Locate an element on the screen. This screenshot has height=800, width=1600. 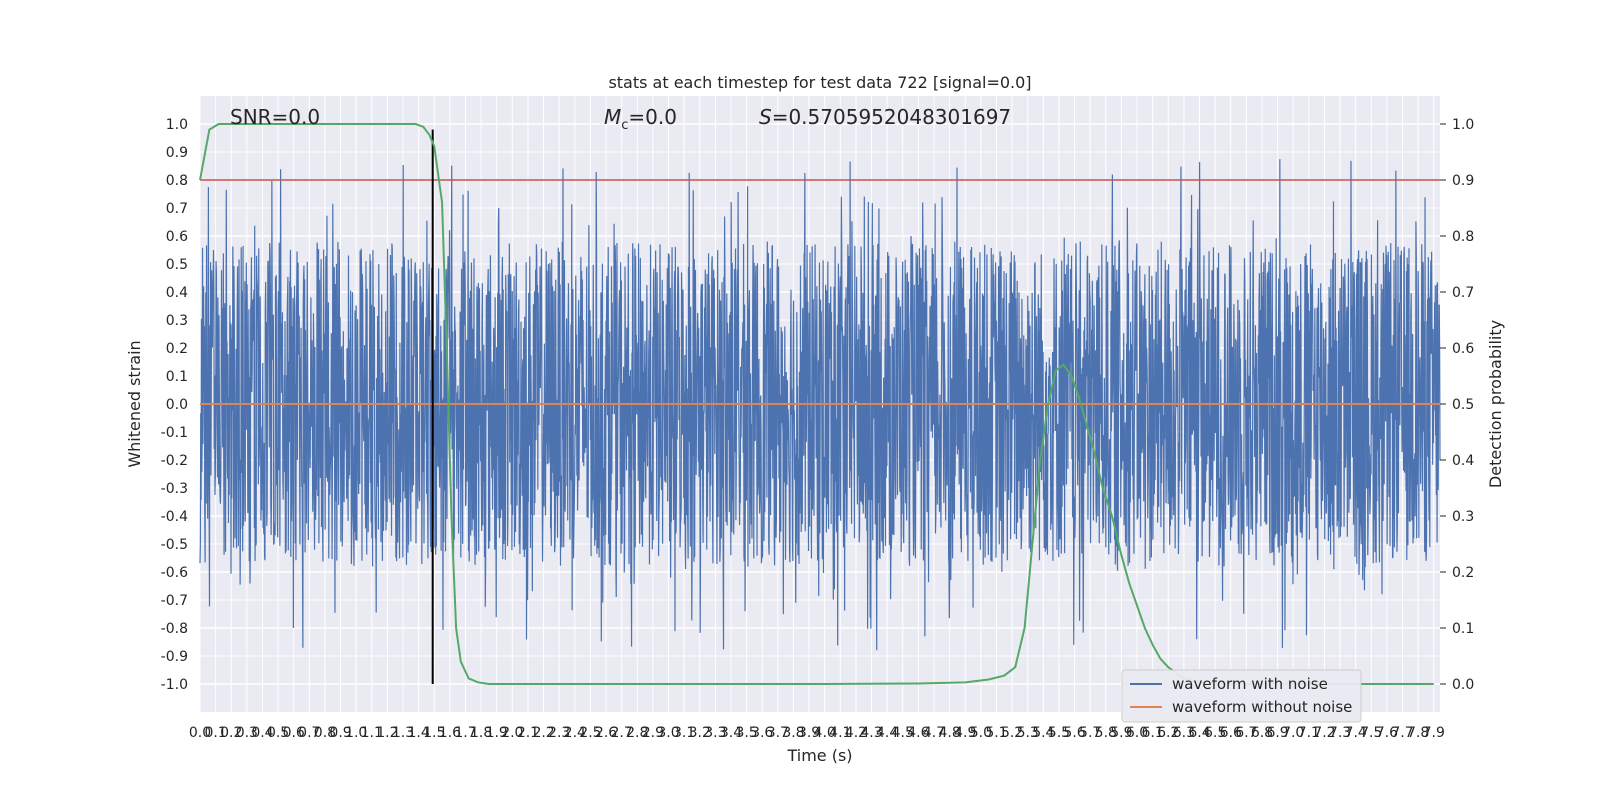
x-tick-label: 0.6 is located at coordinates (294, 733).